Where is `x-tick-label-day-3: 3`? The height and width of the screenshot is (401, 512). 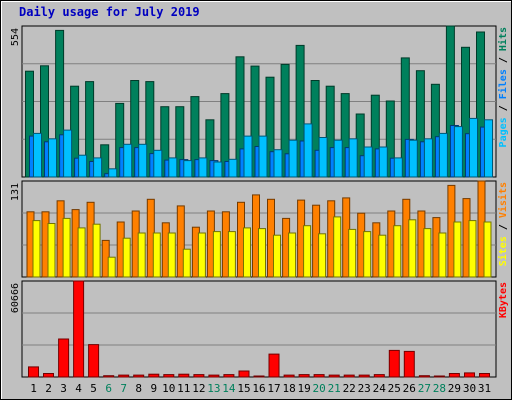 x-tick-label-day-3: 3 is located at coordinates (63, 388).